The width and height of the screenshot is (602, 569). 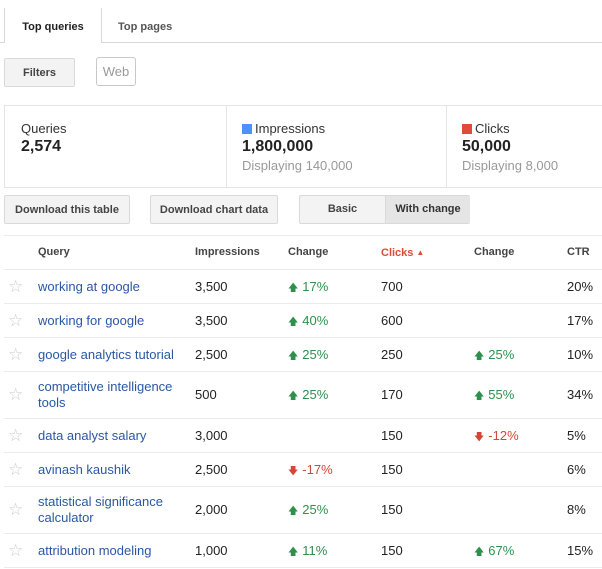 I want to click on metric-impressions: Impressions 1,800,000 Displaying 140,000, so click(x=336, y=146).